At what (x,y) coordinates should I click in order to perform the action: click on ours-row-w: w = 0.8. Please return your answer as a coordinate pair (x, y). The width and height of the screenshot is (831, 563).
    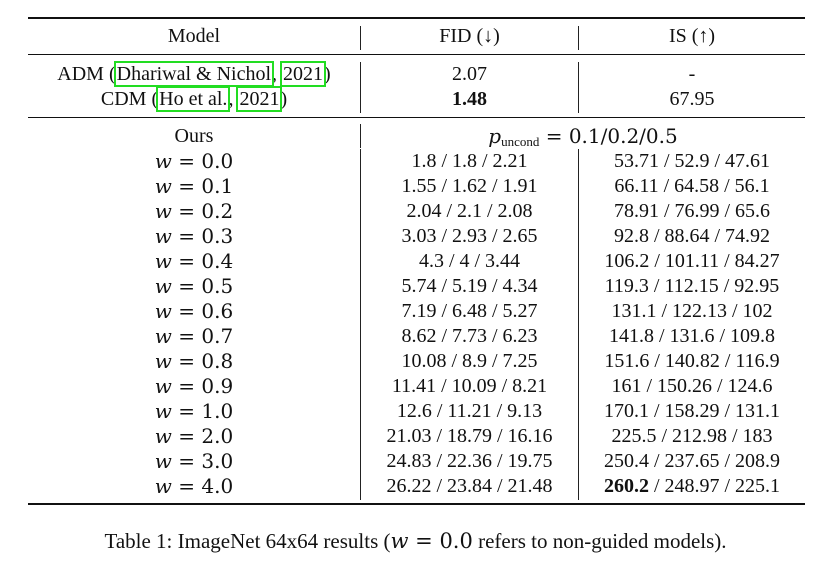
    Looking at the image, I should click on (194, 362).